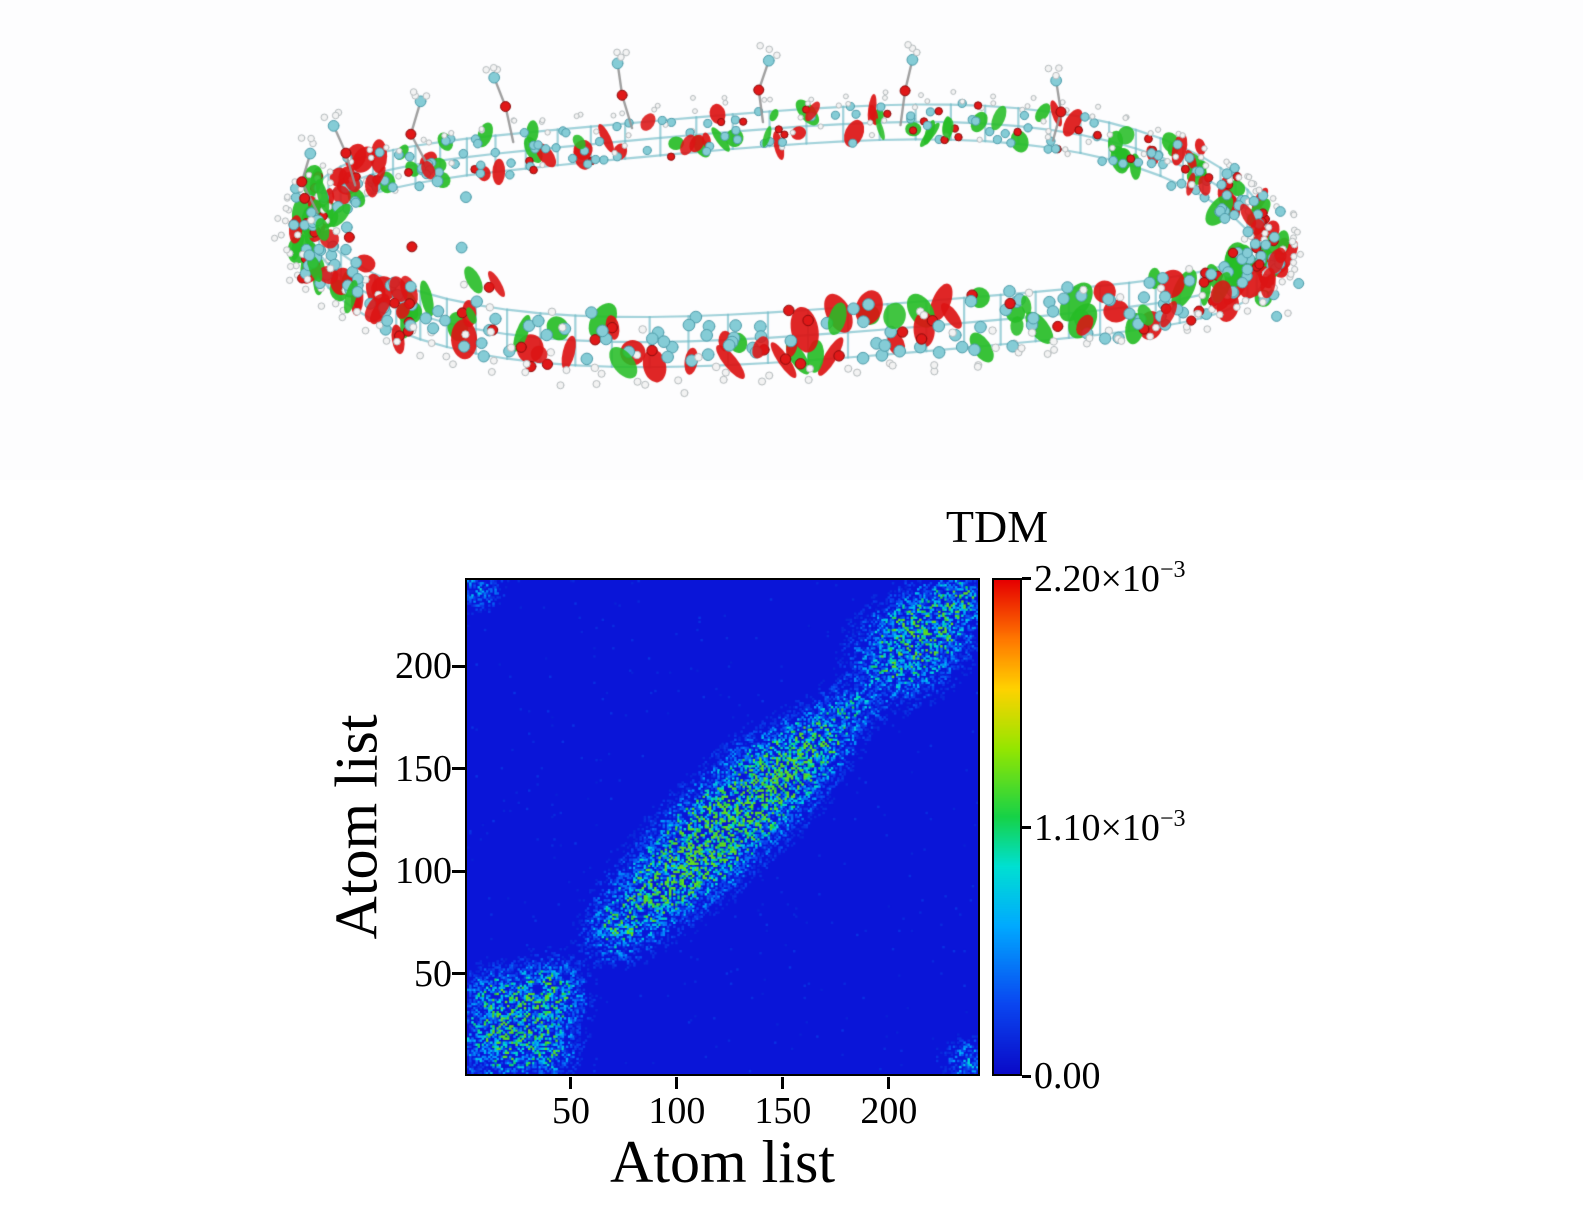 The image size is (1583, 1224). I want to click on y-tick-label: 100, so click(423, 871).